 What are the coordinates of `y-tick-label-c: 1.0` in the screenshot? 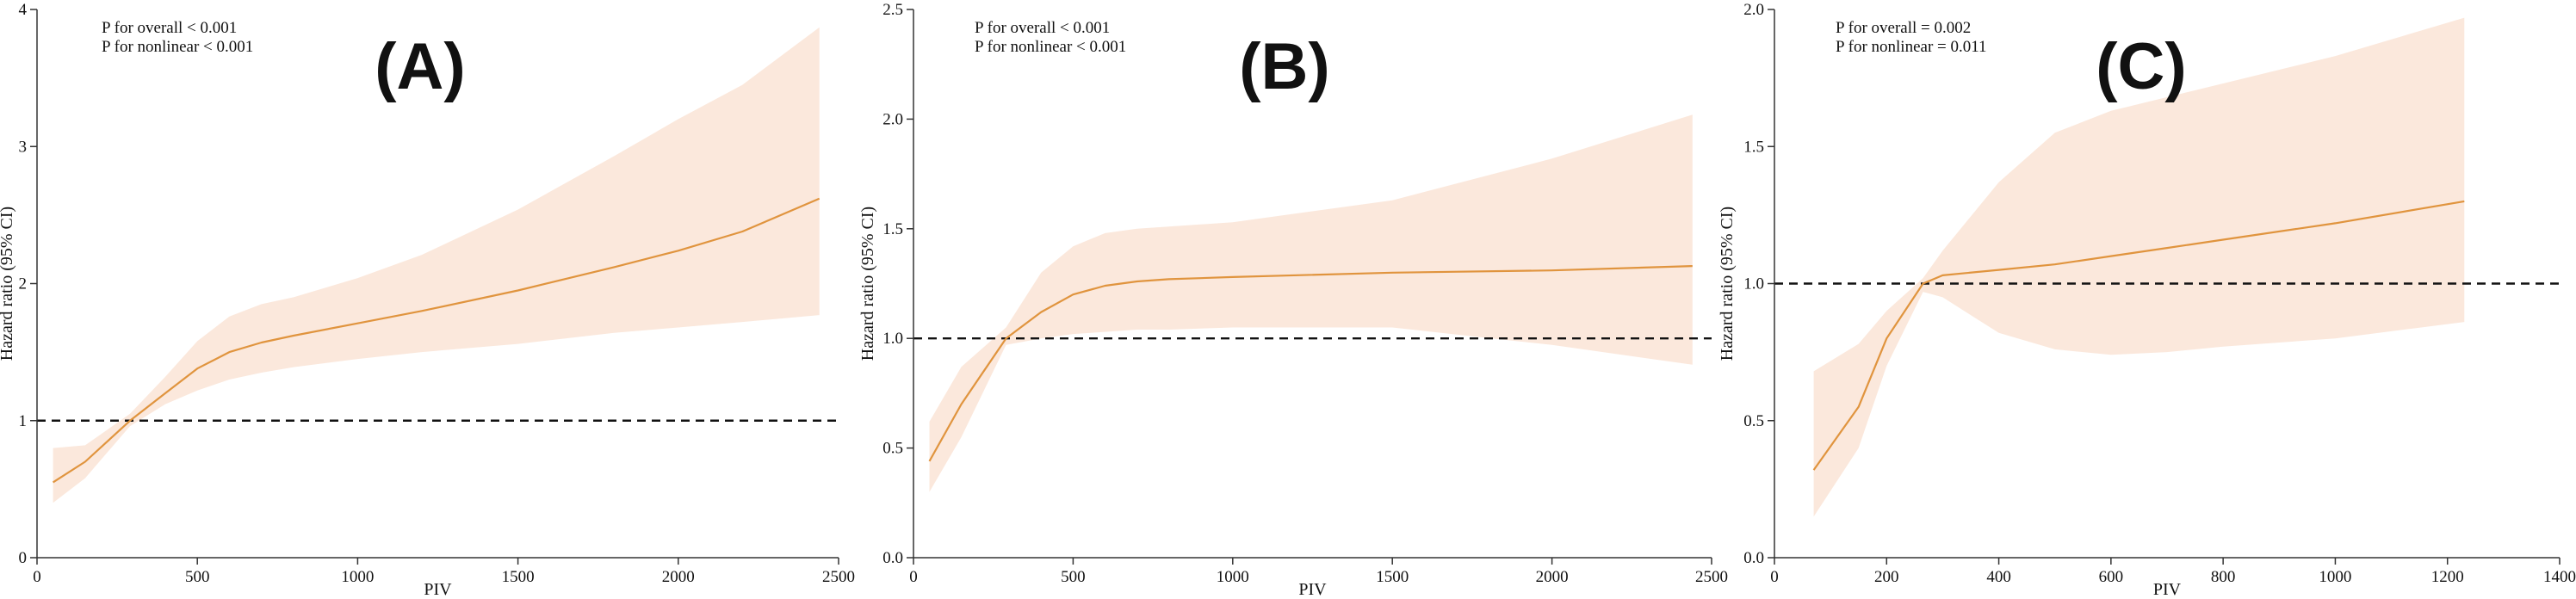 It's located at (1754, 284).